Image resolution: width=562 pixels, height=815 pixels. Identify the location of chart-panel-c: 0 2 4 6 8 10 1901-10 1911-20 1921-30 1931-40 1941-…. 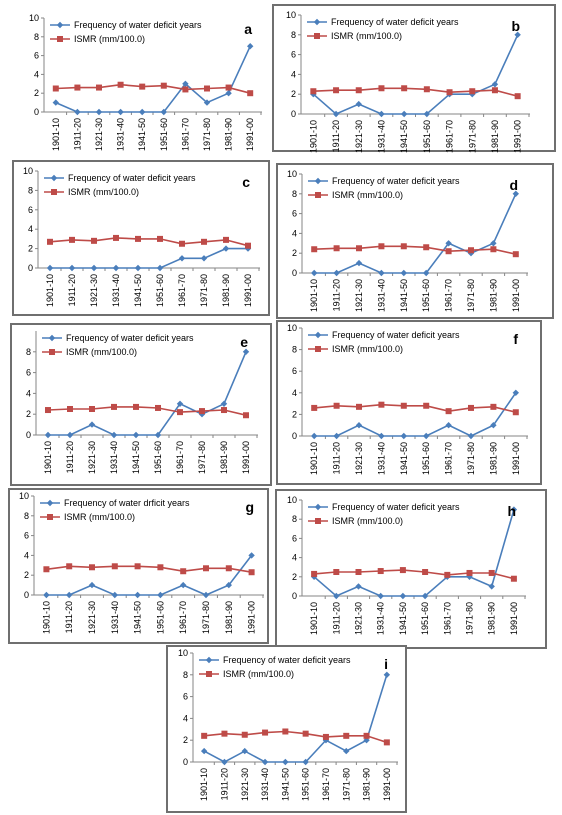
(141, 238).